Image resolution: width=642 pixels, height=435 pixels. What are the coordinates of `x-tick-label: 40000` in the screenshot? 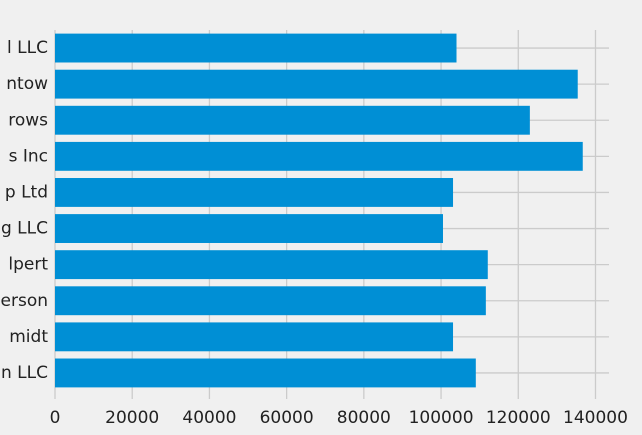 It's located at (209, 418).